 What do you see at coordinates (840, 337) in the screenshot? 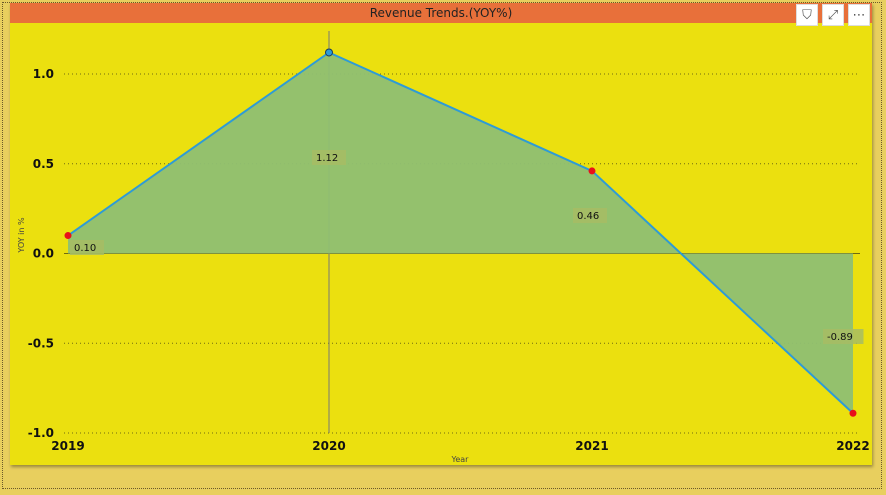
I see `data-label-2022: -0.89` at bounding box center [840, 337].